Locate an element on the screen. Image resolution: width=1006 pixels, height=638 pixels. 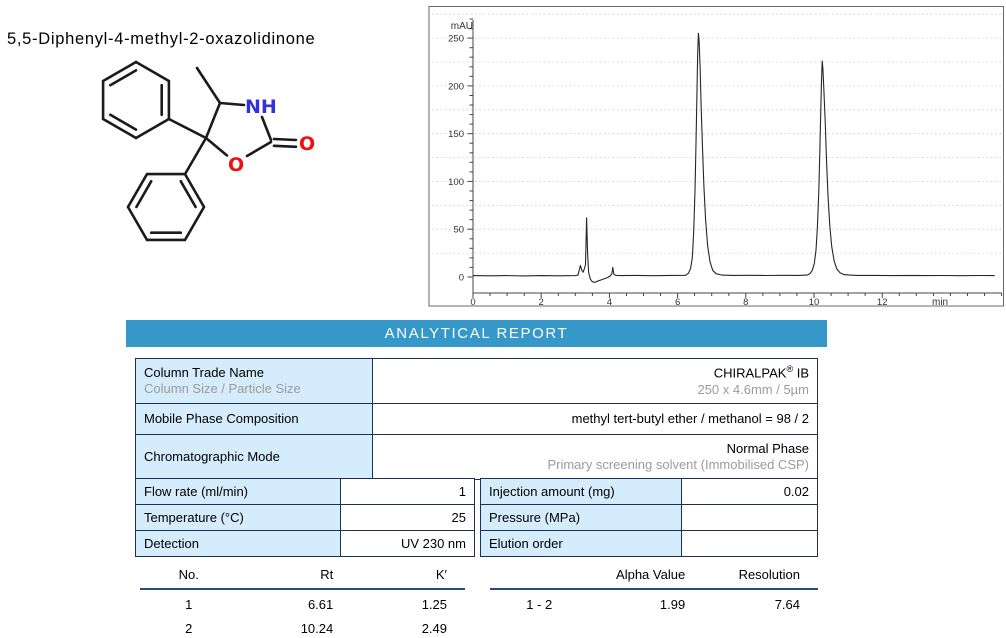
column-trade-name-value-cell: CHIRALPAK® IB 250 x 4.6mm / 5µm is located at coordinates (595, 381).